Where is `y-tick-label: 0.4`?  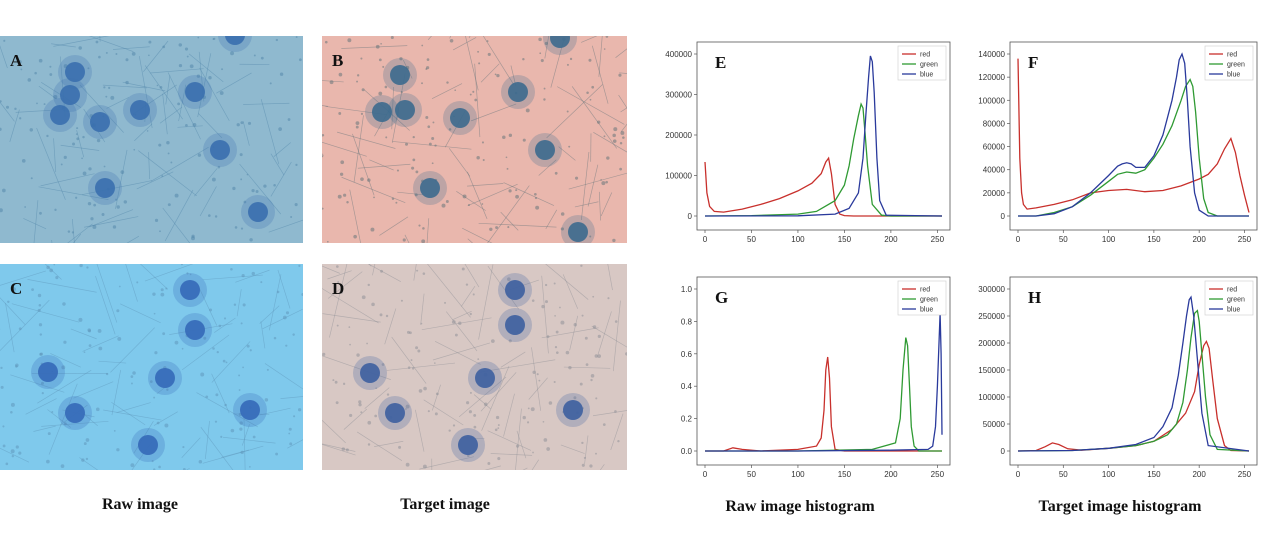 y-tick-label: 0.4 is located at coordinates (687, 386).